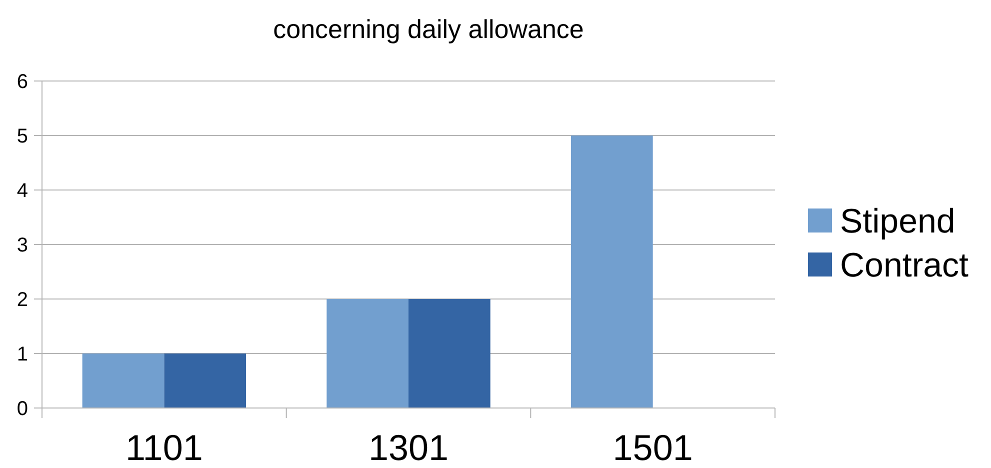 The width and height of the screenshot is (991, 468). I want to click on y-tick-label: 5, so click(22, 137).